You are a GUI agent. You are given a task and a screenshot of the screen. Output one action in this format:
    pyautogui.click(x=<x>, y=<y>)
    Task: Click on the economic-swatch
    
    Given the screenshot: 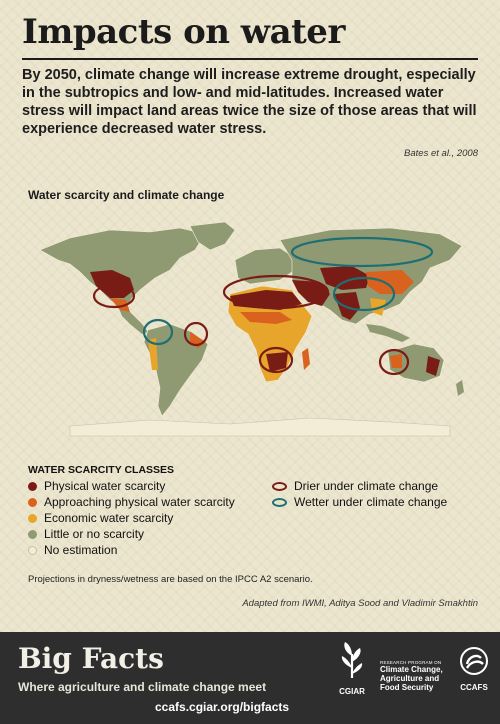 What is the action you would take?
    pyautogui.click(x=32, y=518)
    